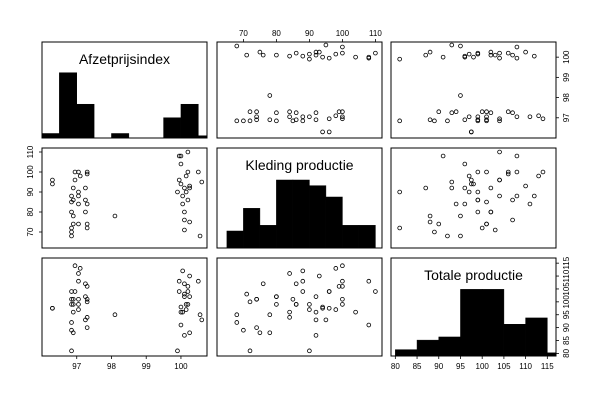  I want to click on y-tick-label-1-1: 80, so click(30, 211).